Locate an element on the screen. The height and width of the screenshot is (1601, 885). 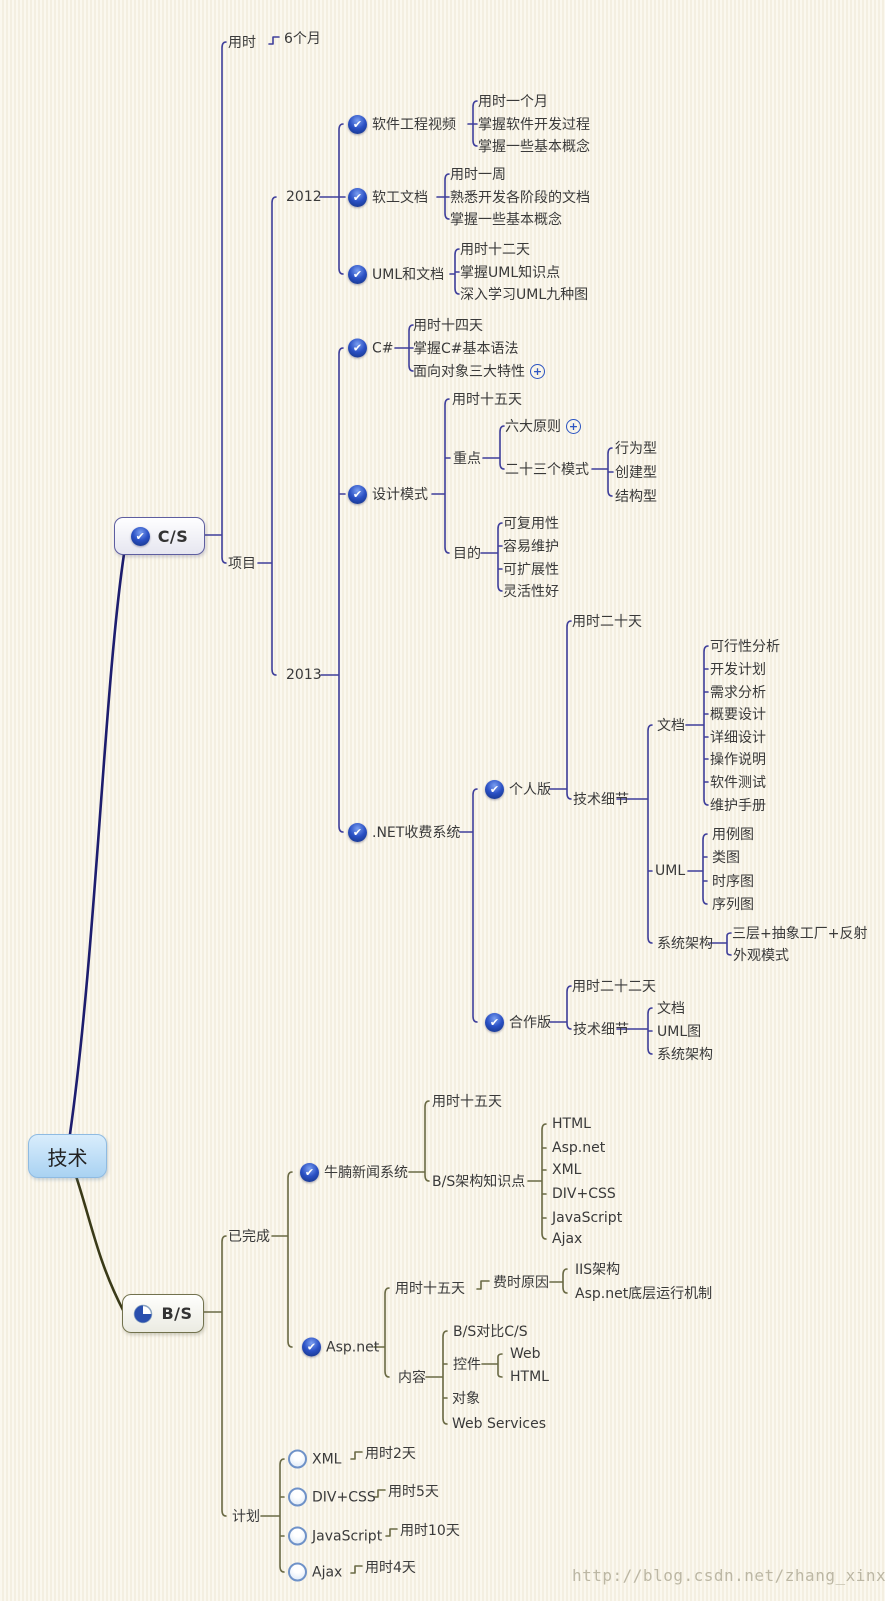
leaf-purpose-4: 灵活性好 is located at coordinates (531, 592).